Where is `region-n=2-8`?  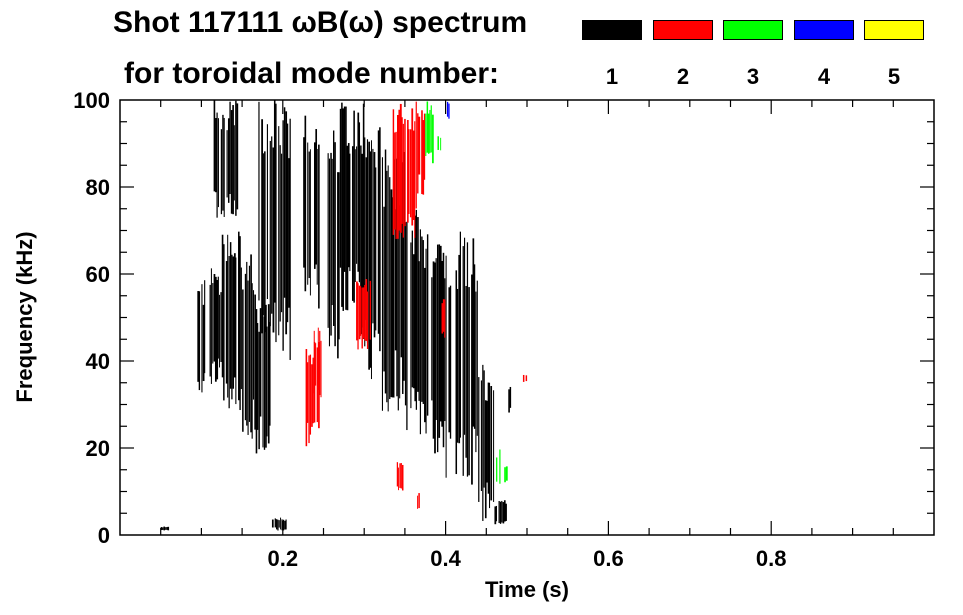
region-n=2-8 is located at coordinates (525, 378).